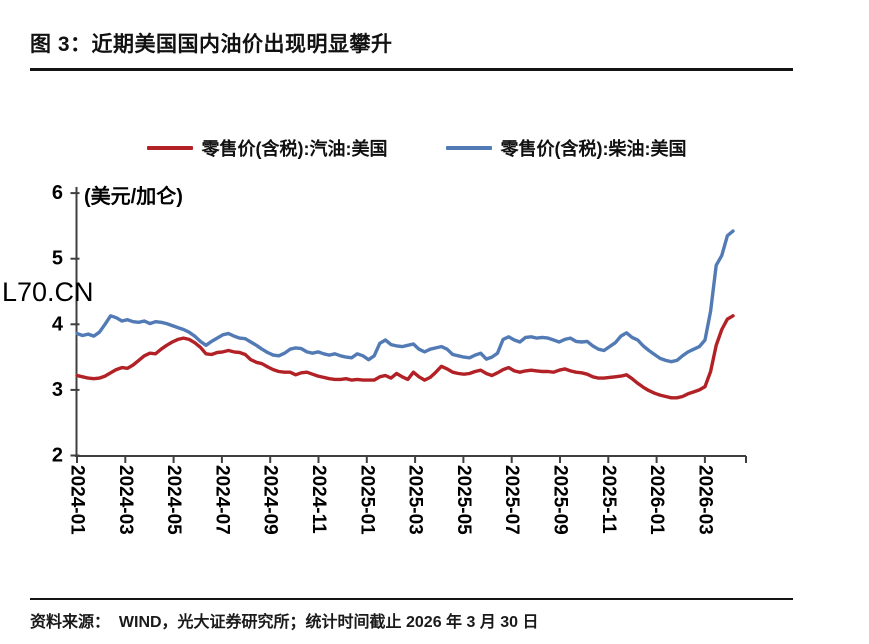  Describe the element at coordinates (463, 500) in the screenshot. I see `x-tick-label: 2025-05` at that location.